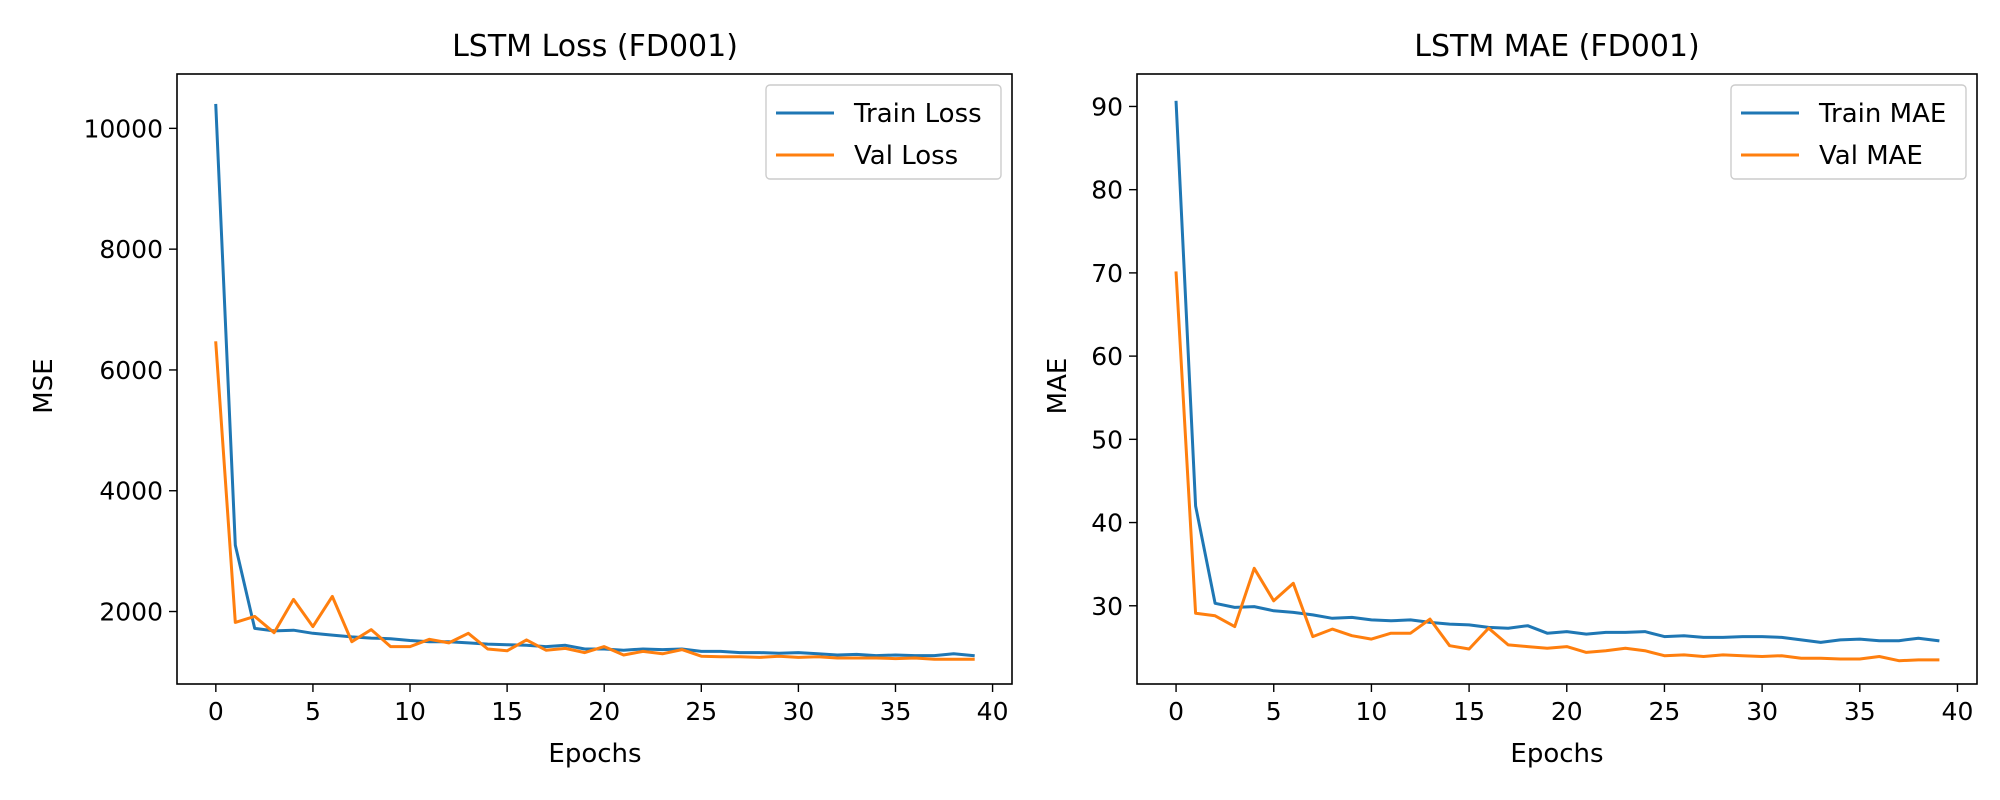  I want to click on chart-title: LSTM Loss (FD001), so click(595, 46).